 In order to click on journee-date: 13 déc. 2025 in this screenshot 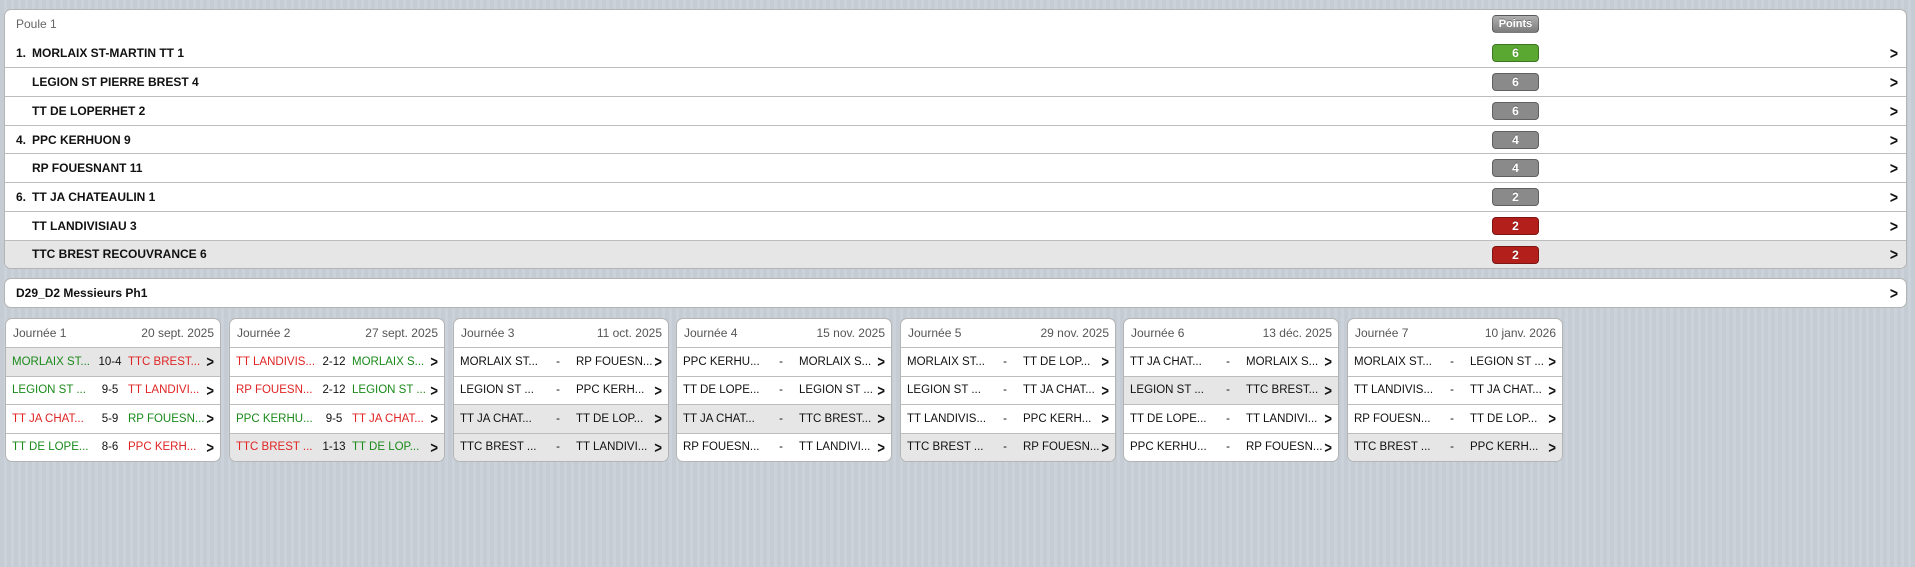, I will do `click(1297, 333)`.